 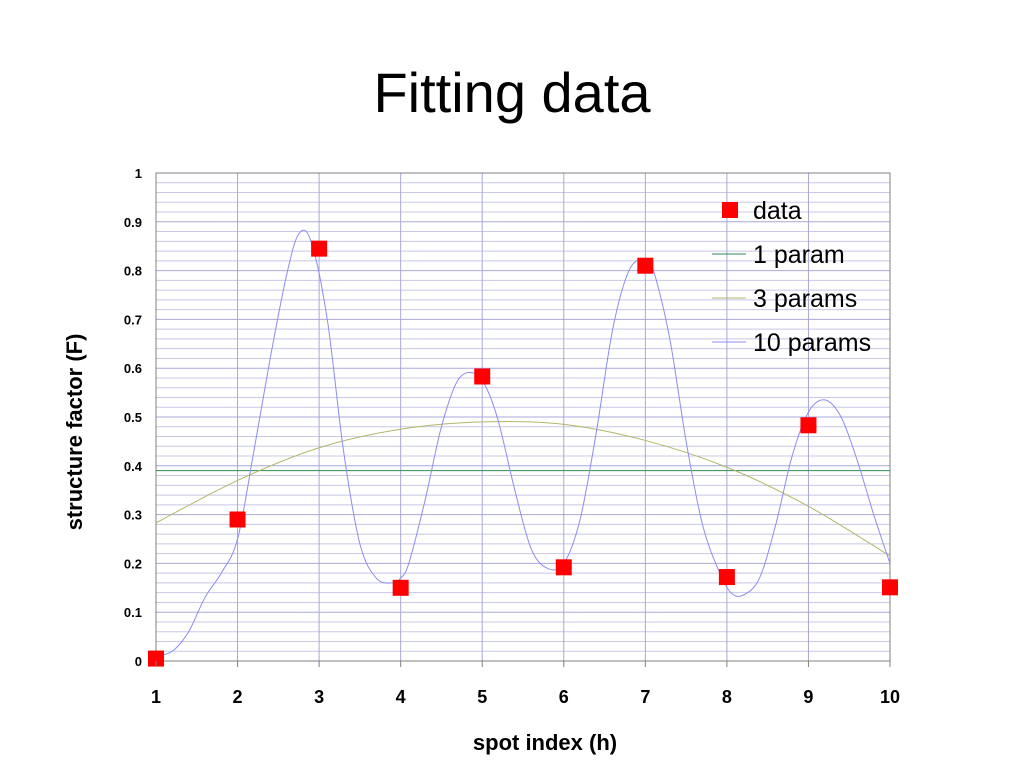 What do you see at coordinates (812, 343) in the screenshot?
I see `legend-label: 10 params` at bounding box center [812, 343].